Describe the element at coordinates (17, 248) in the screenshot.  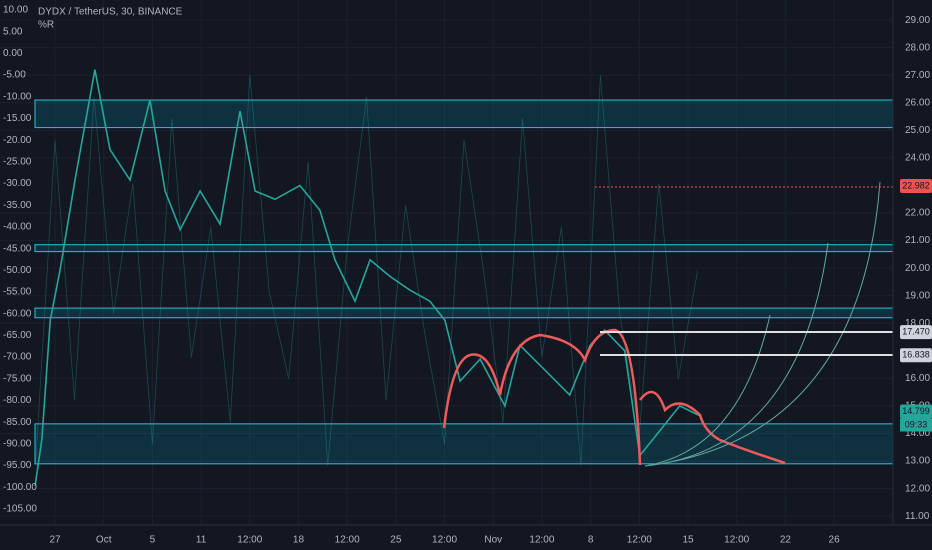
I see `y2-tick-label: -45.00` at that location.